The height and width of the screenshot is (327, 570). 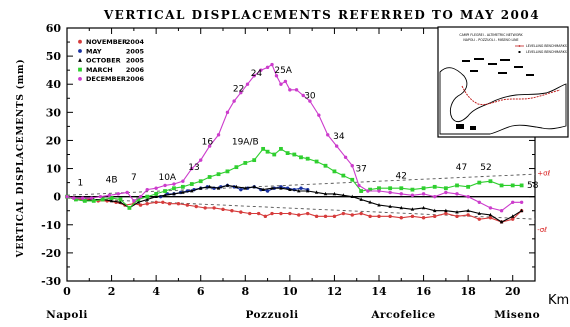 I want to click on benchmark-label: 16, so click(x=208, y=143).